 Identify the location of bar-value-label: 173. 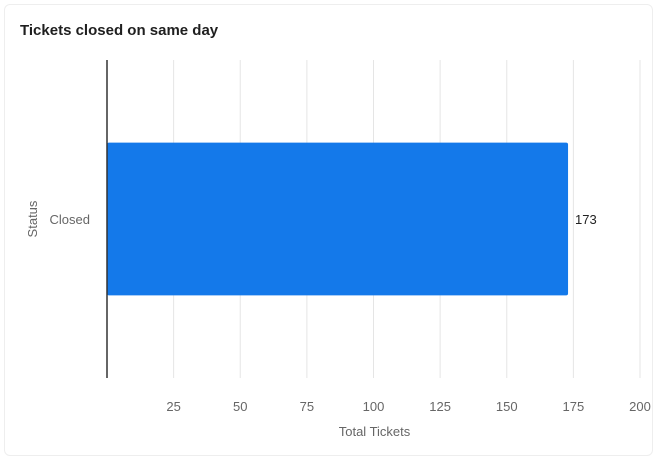
(586, 219).